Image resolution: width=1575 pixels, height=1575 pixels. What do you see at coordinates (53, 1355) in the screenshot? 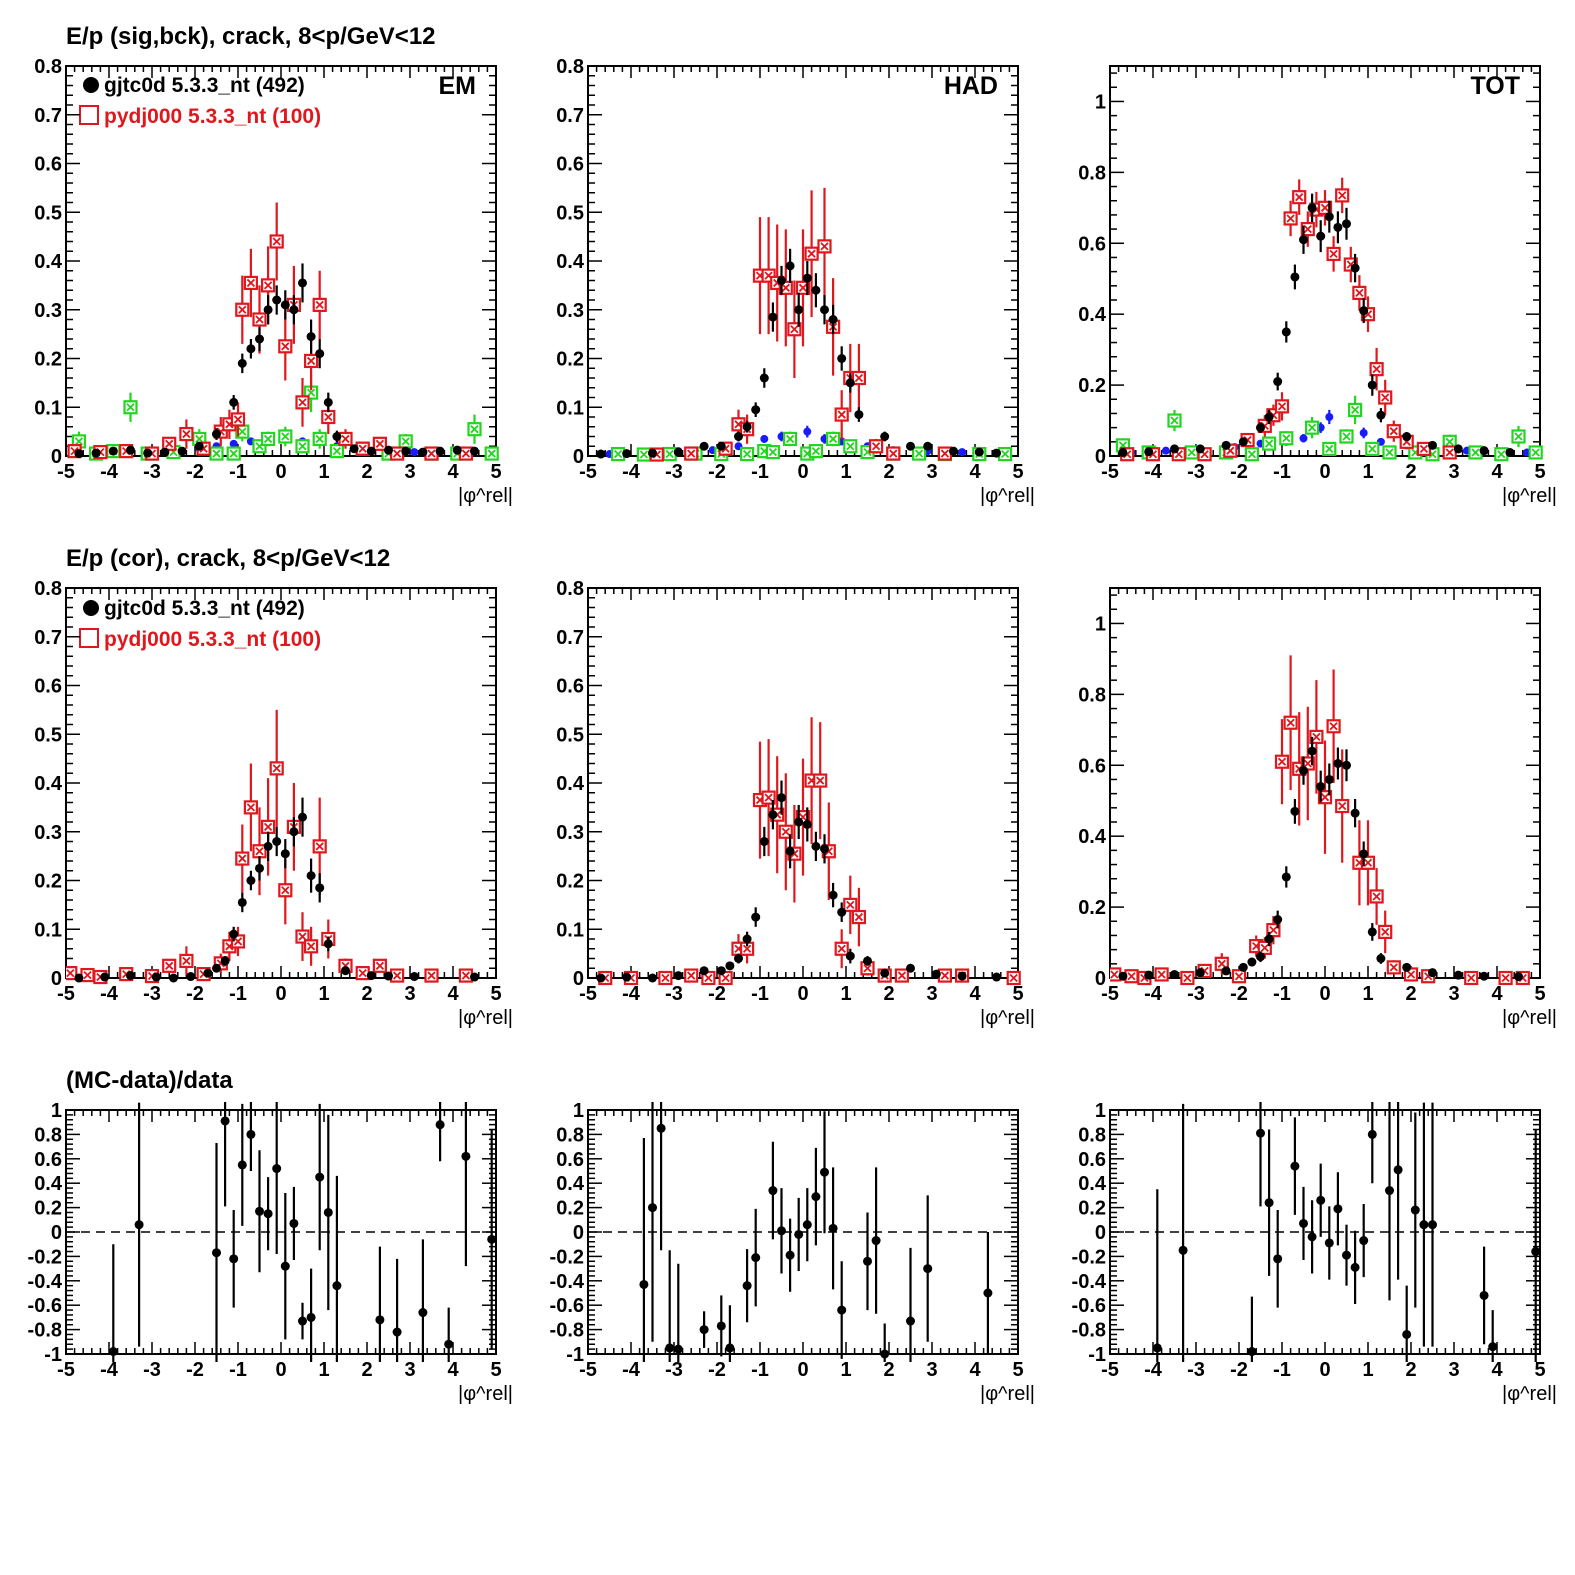
I see `y-tick-label: -1` at bounding box center [53, 1355].